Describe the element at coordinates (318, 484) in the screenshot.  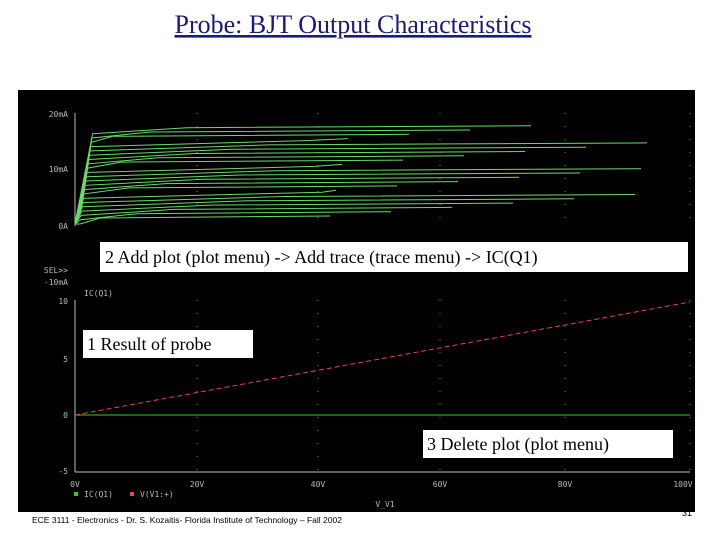
I see `x-label: 40V` at that location.